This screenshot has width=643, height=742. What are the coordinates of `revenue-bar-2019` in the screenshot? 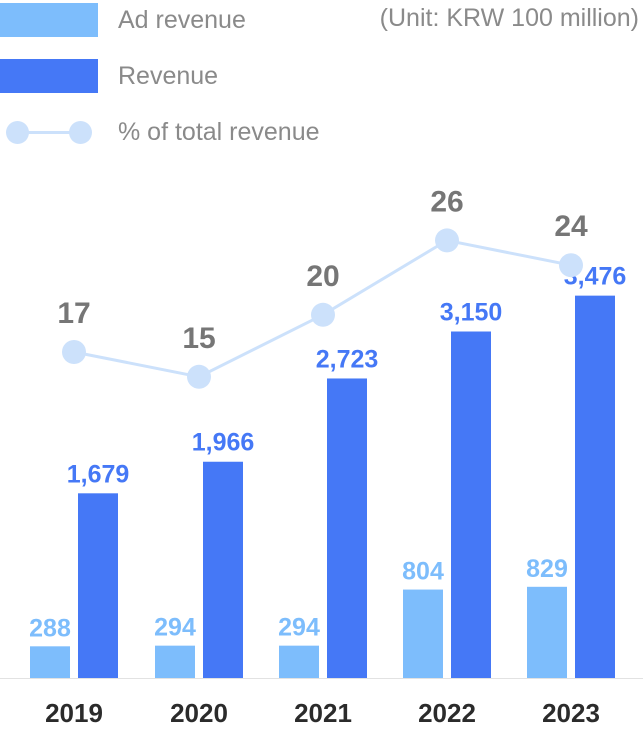 It's located at (98, 585).